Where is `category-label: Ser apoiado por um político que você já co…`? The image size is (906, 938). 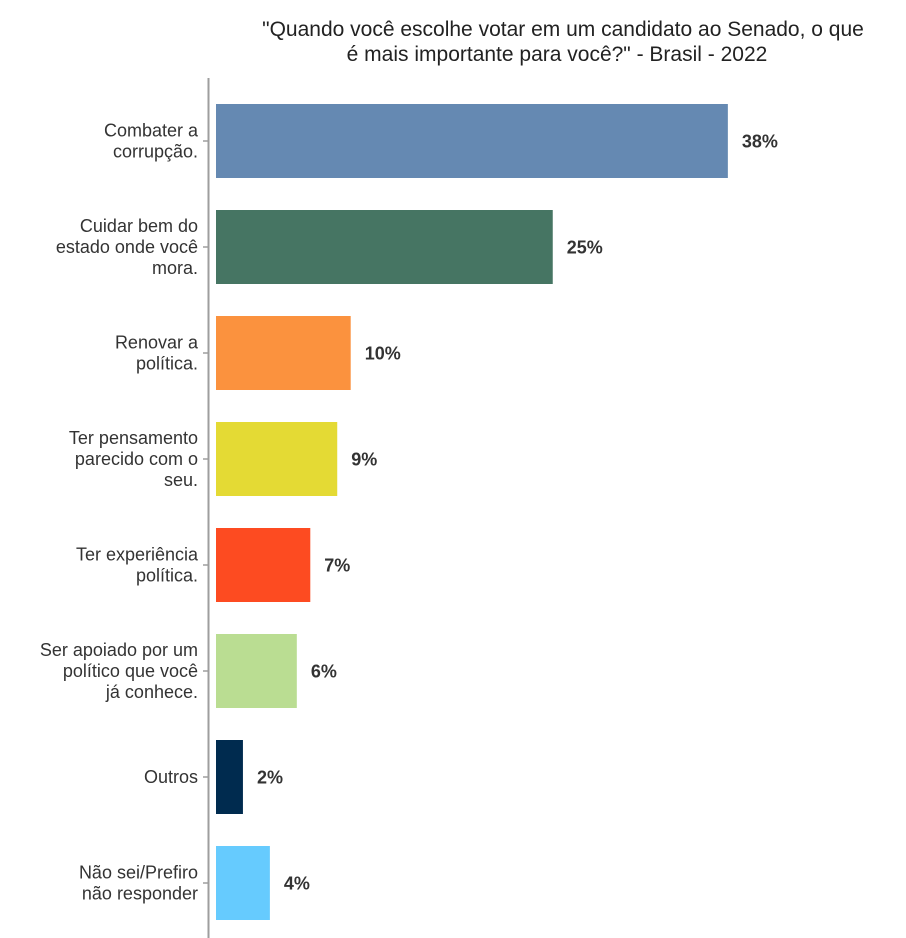 category-label: Ser apoiado por um político que você já co… is located at coordinates (119, 671).